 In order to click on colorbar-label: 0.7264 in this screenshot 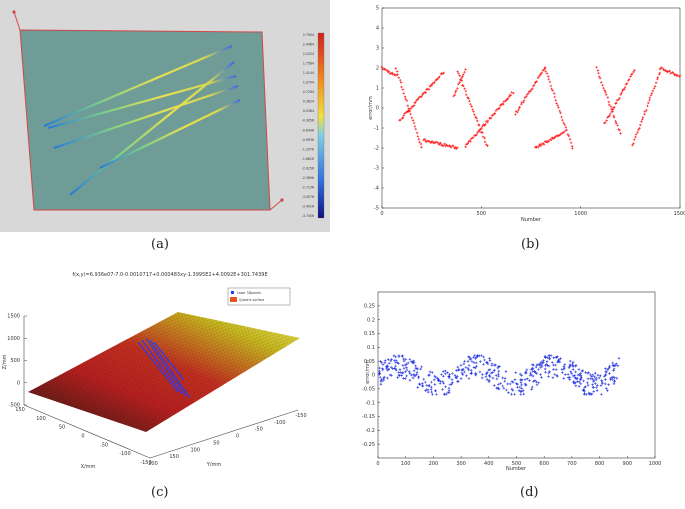, I will do `click(308, 92)`.